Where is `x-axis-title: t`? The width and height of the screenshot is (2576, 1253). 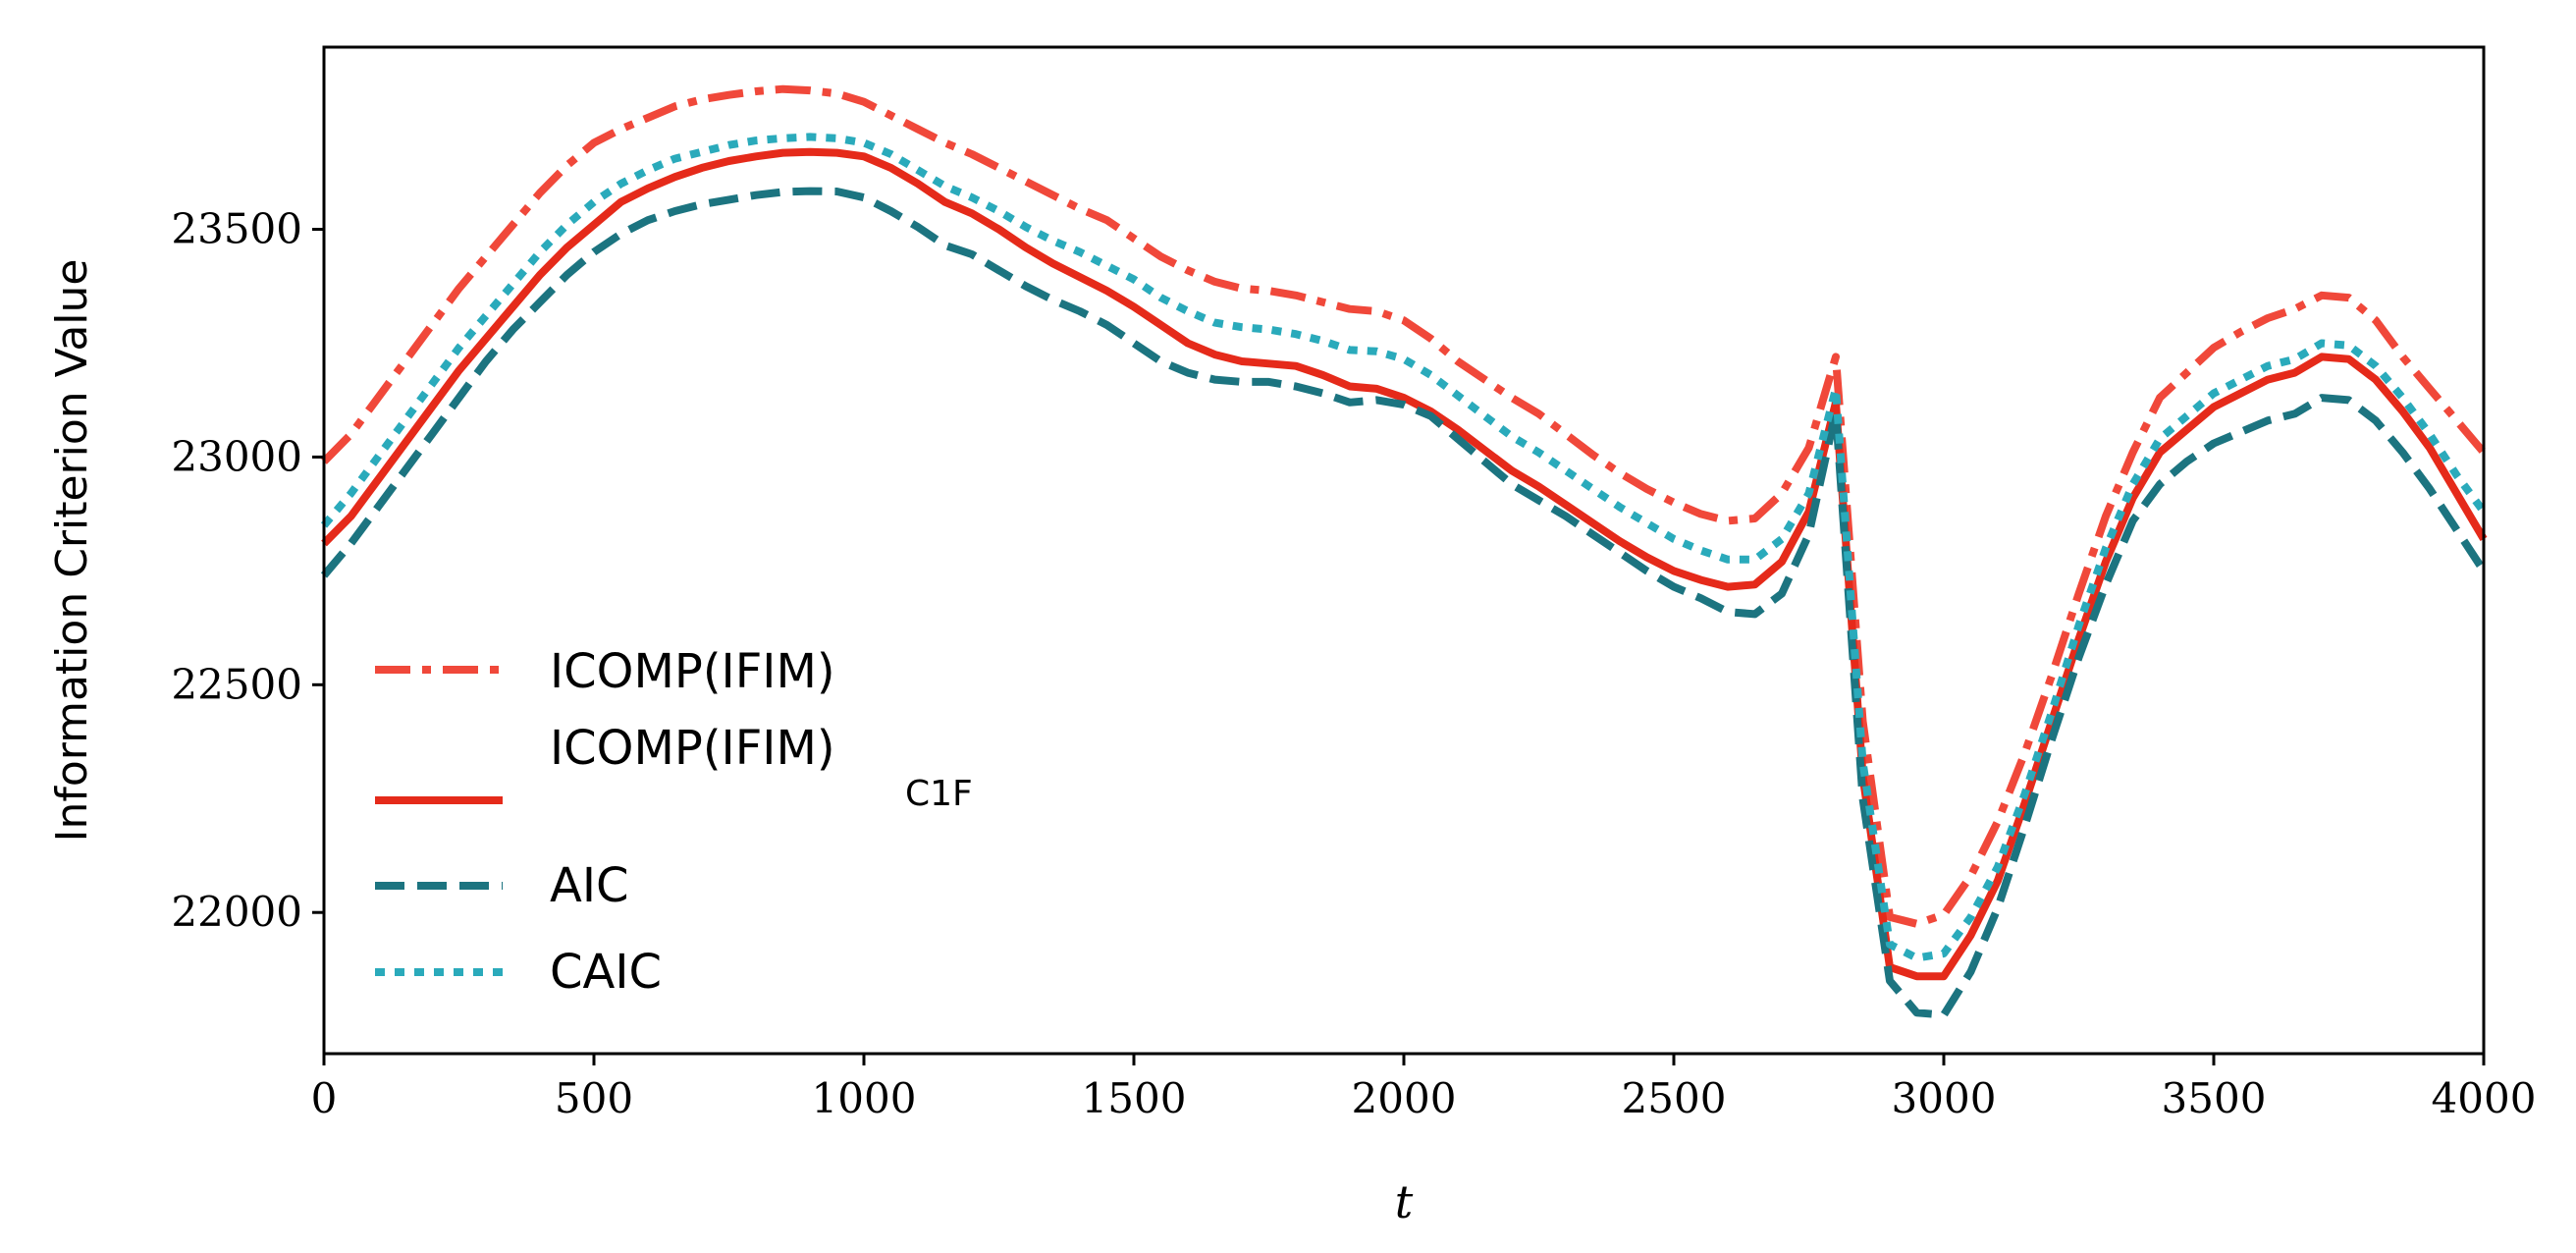 x-axis-title: t is located at coordinates (1404, 1201).